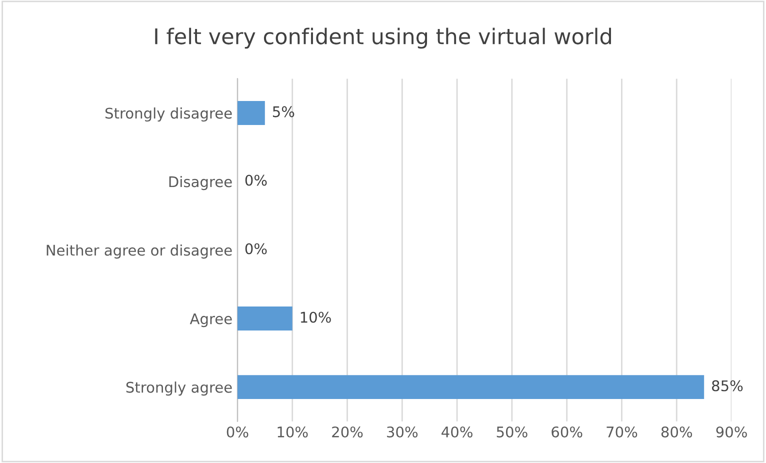  I want to click on x-tick-label: 60%, so click(567, 432).